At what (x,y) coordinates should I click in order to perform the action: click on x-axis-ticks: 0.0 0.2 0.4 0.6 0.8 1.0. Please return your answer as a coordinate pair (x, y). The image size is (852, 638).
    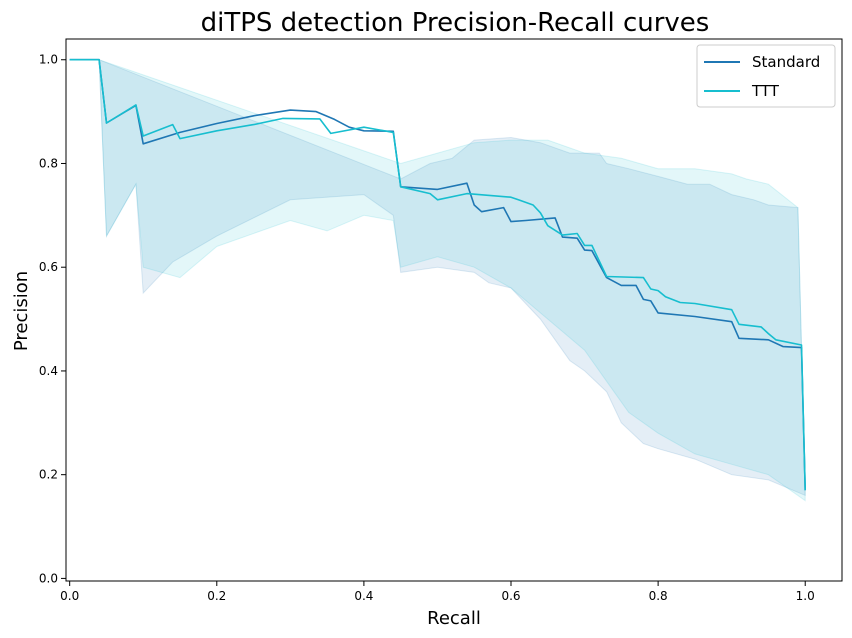
    Looking at the image, I should click on (437, 592).